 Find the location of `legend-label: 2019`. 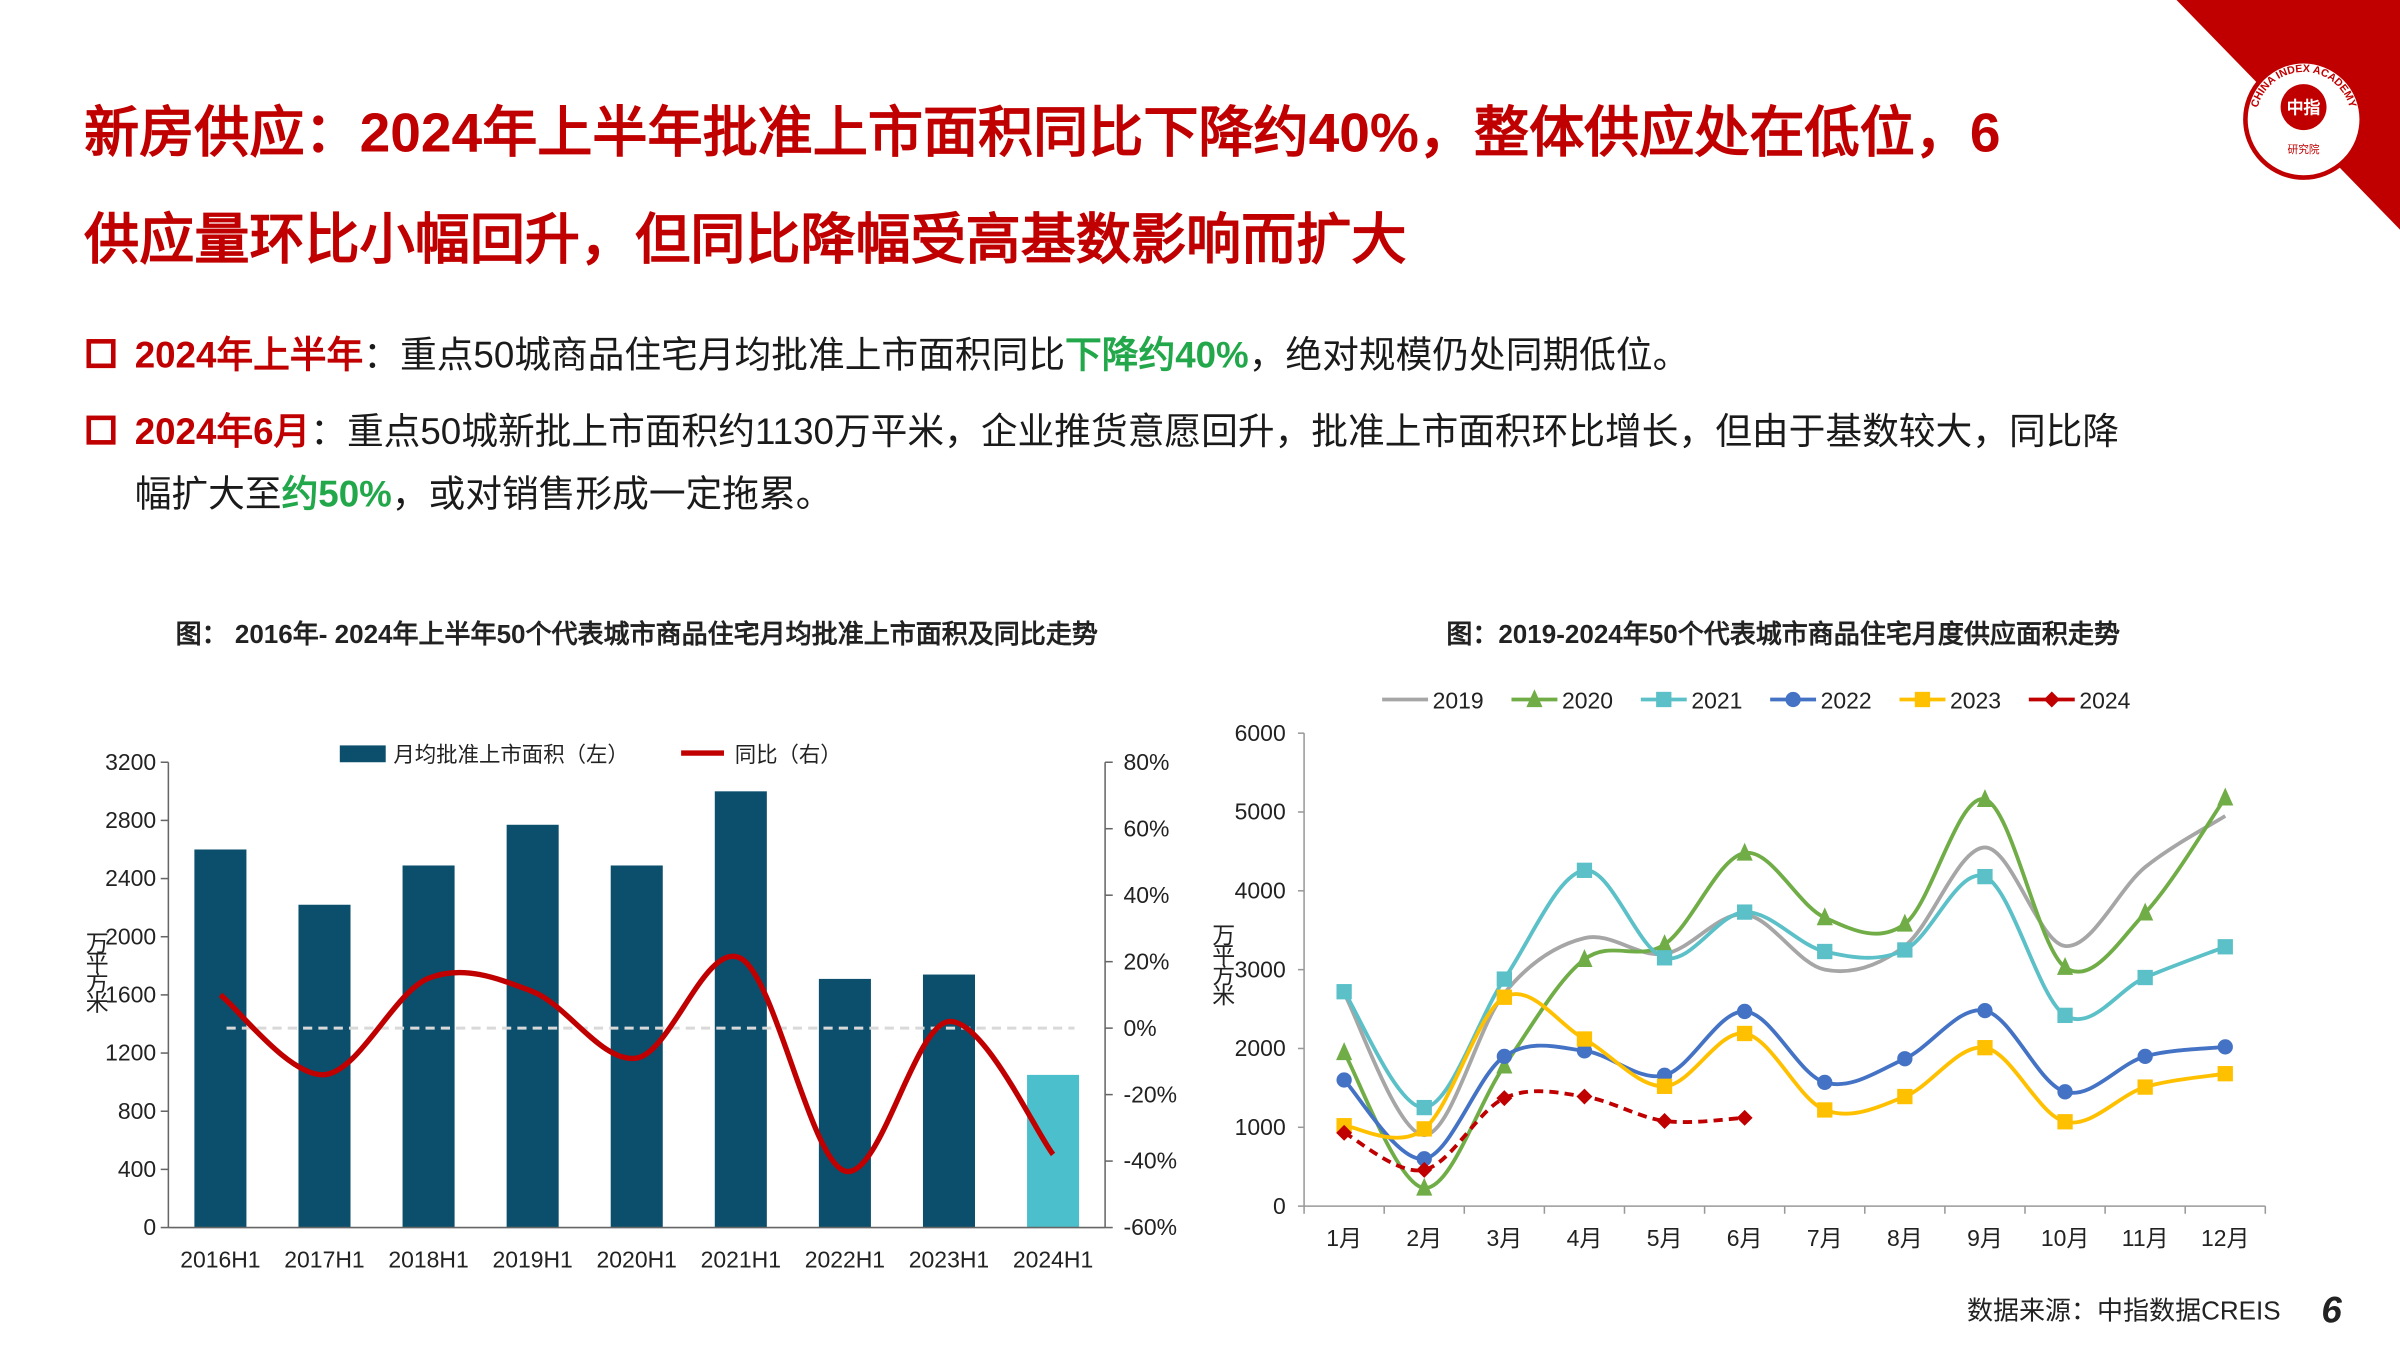

legend-label: 2019 is located at coordinates (1458, 701).